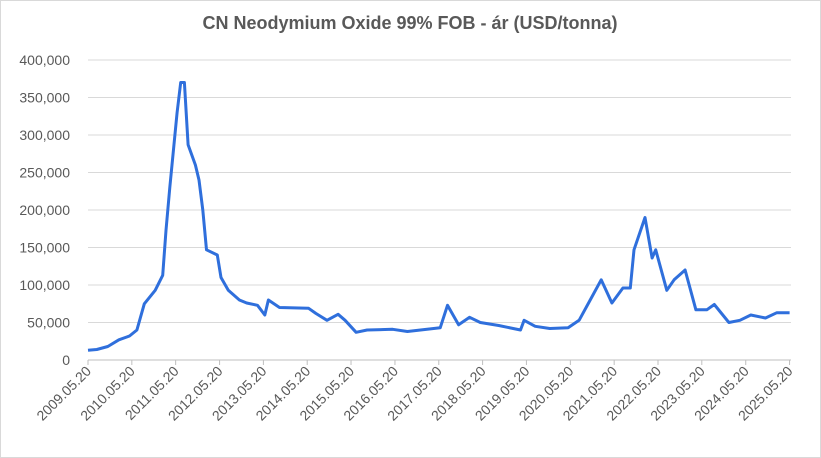 Image resolution: width=821 pixels, height=458 pixels. I want to click on y-tick-label: 200,000, so click(44, 210).